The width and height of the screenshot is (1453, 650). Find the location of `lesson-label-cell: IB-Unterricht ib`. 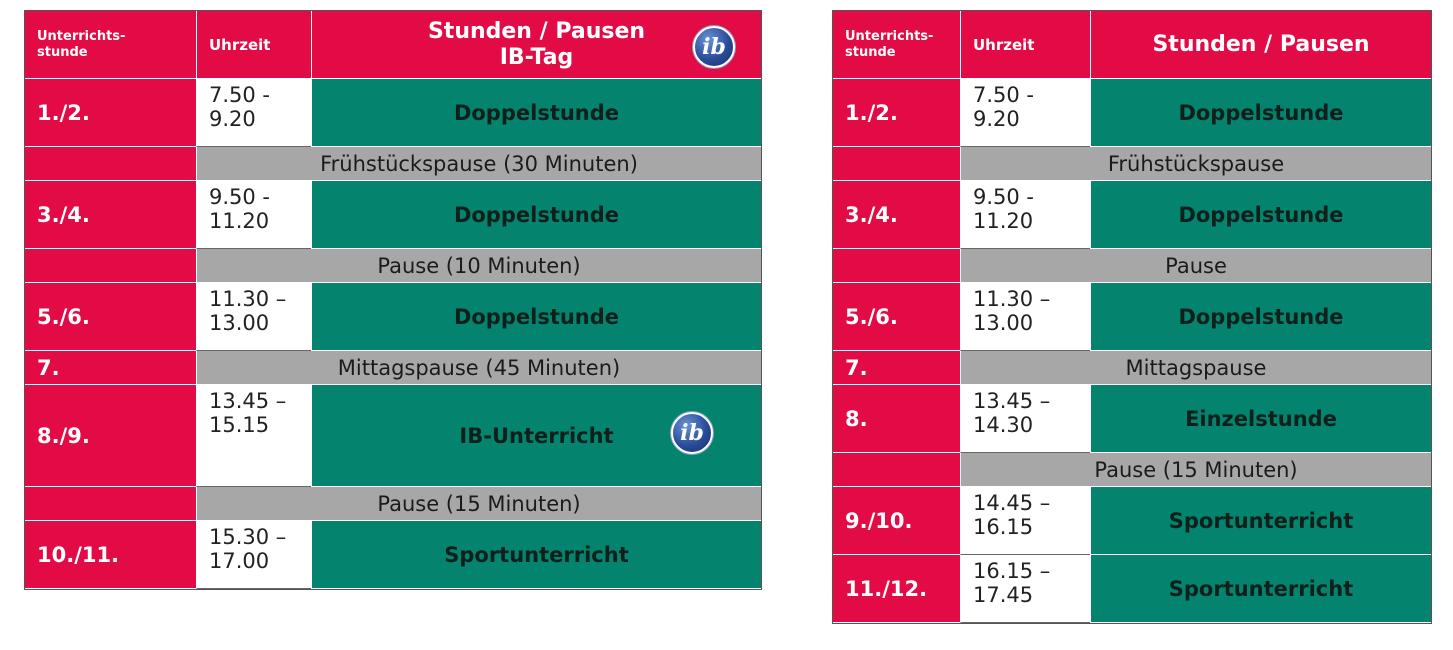

lesson-label-cell: IB-Unterricht ib is located at coordinates (536, 436).